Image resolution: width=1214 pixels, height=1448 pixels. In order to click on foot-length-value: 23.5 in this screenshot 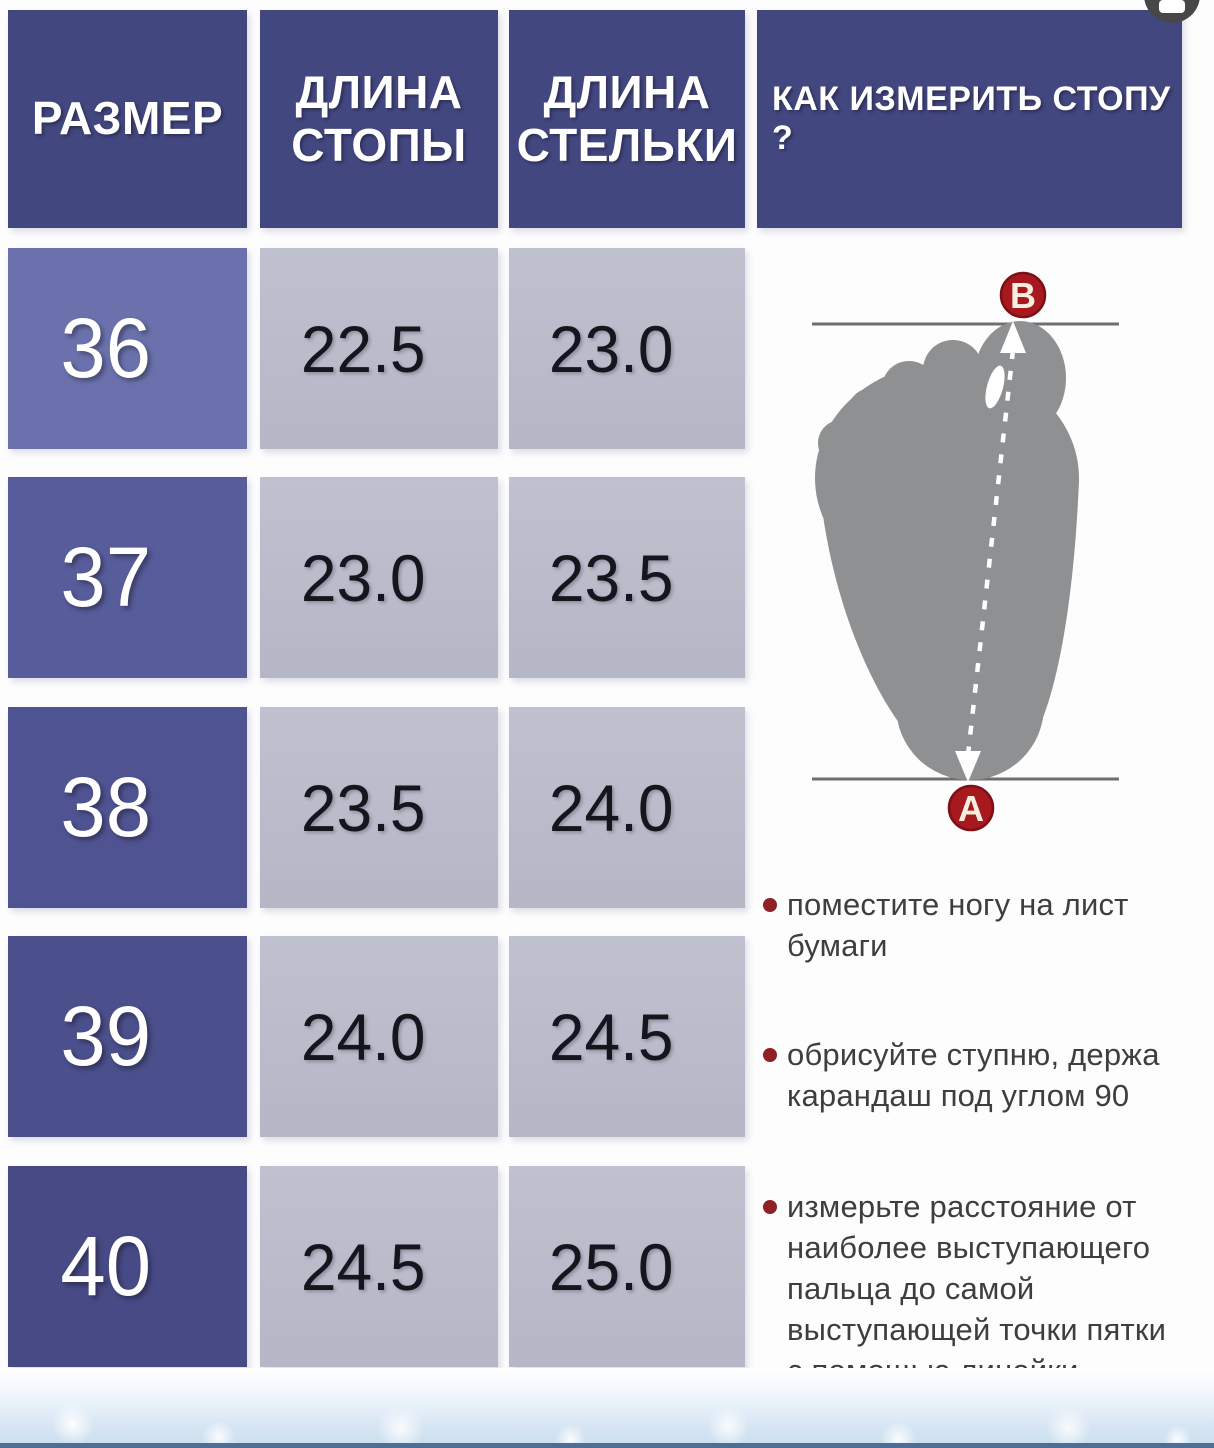, I will do `click(363, 807)`.